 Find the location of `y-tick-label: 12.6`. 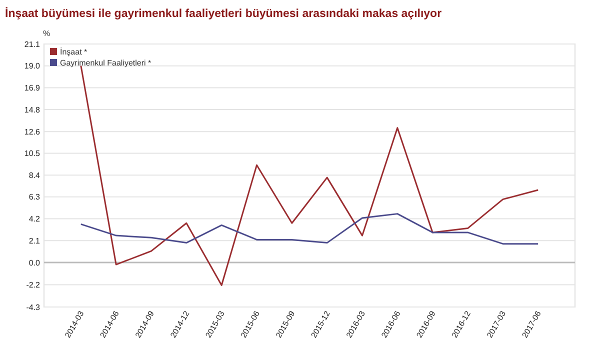

y-tick-label: 12.6 is located at coordinates (32, 131).